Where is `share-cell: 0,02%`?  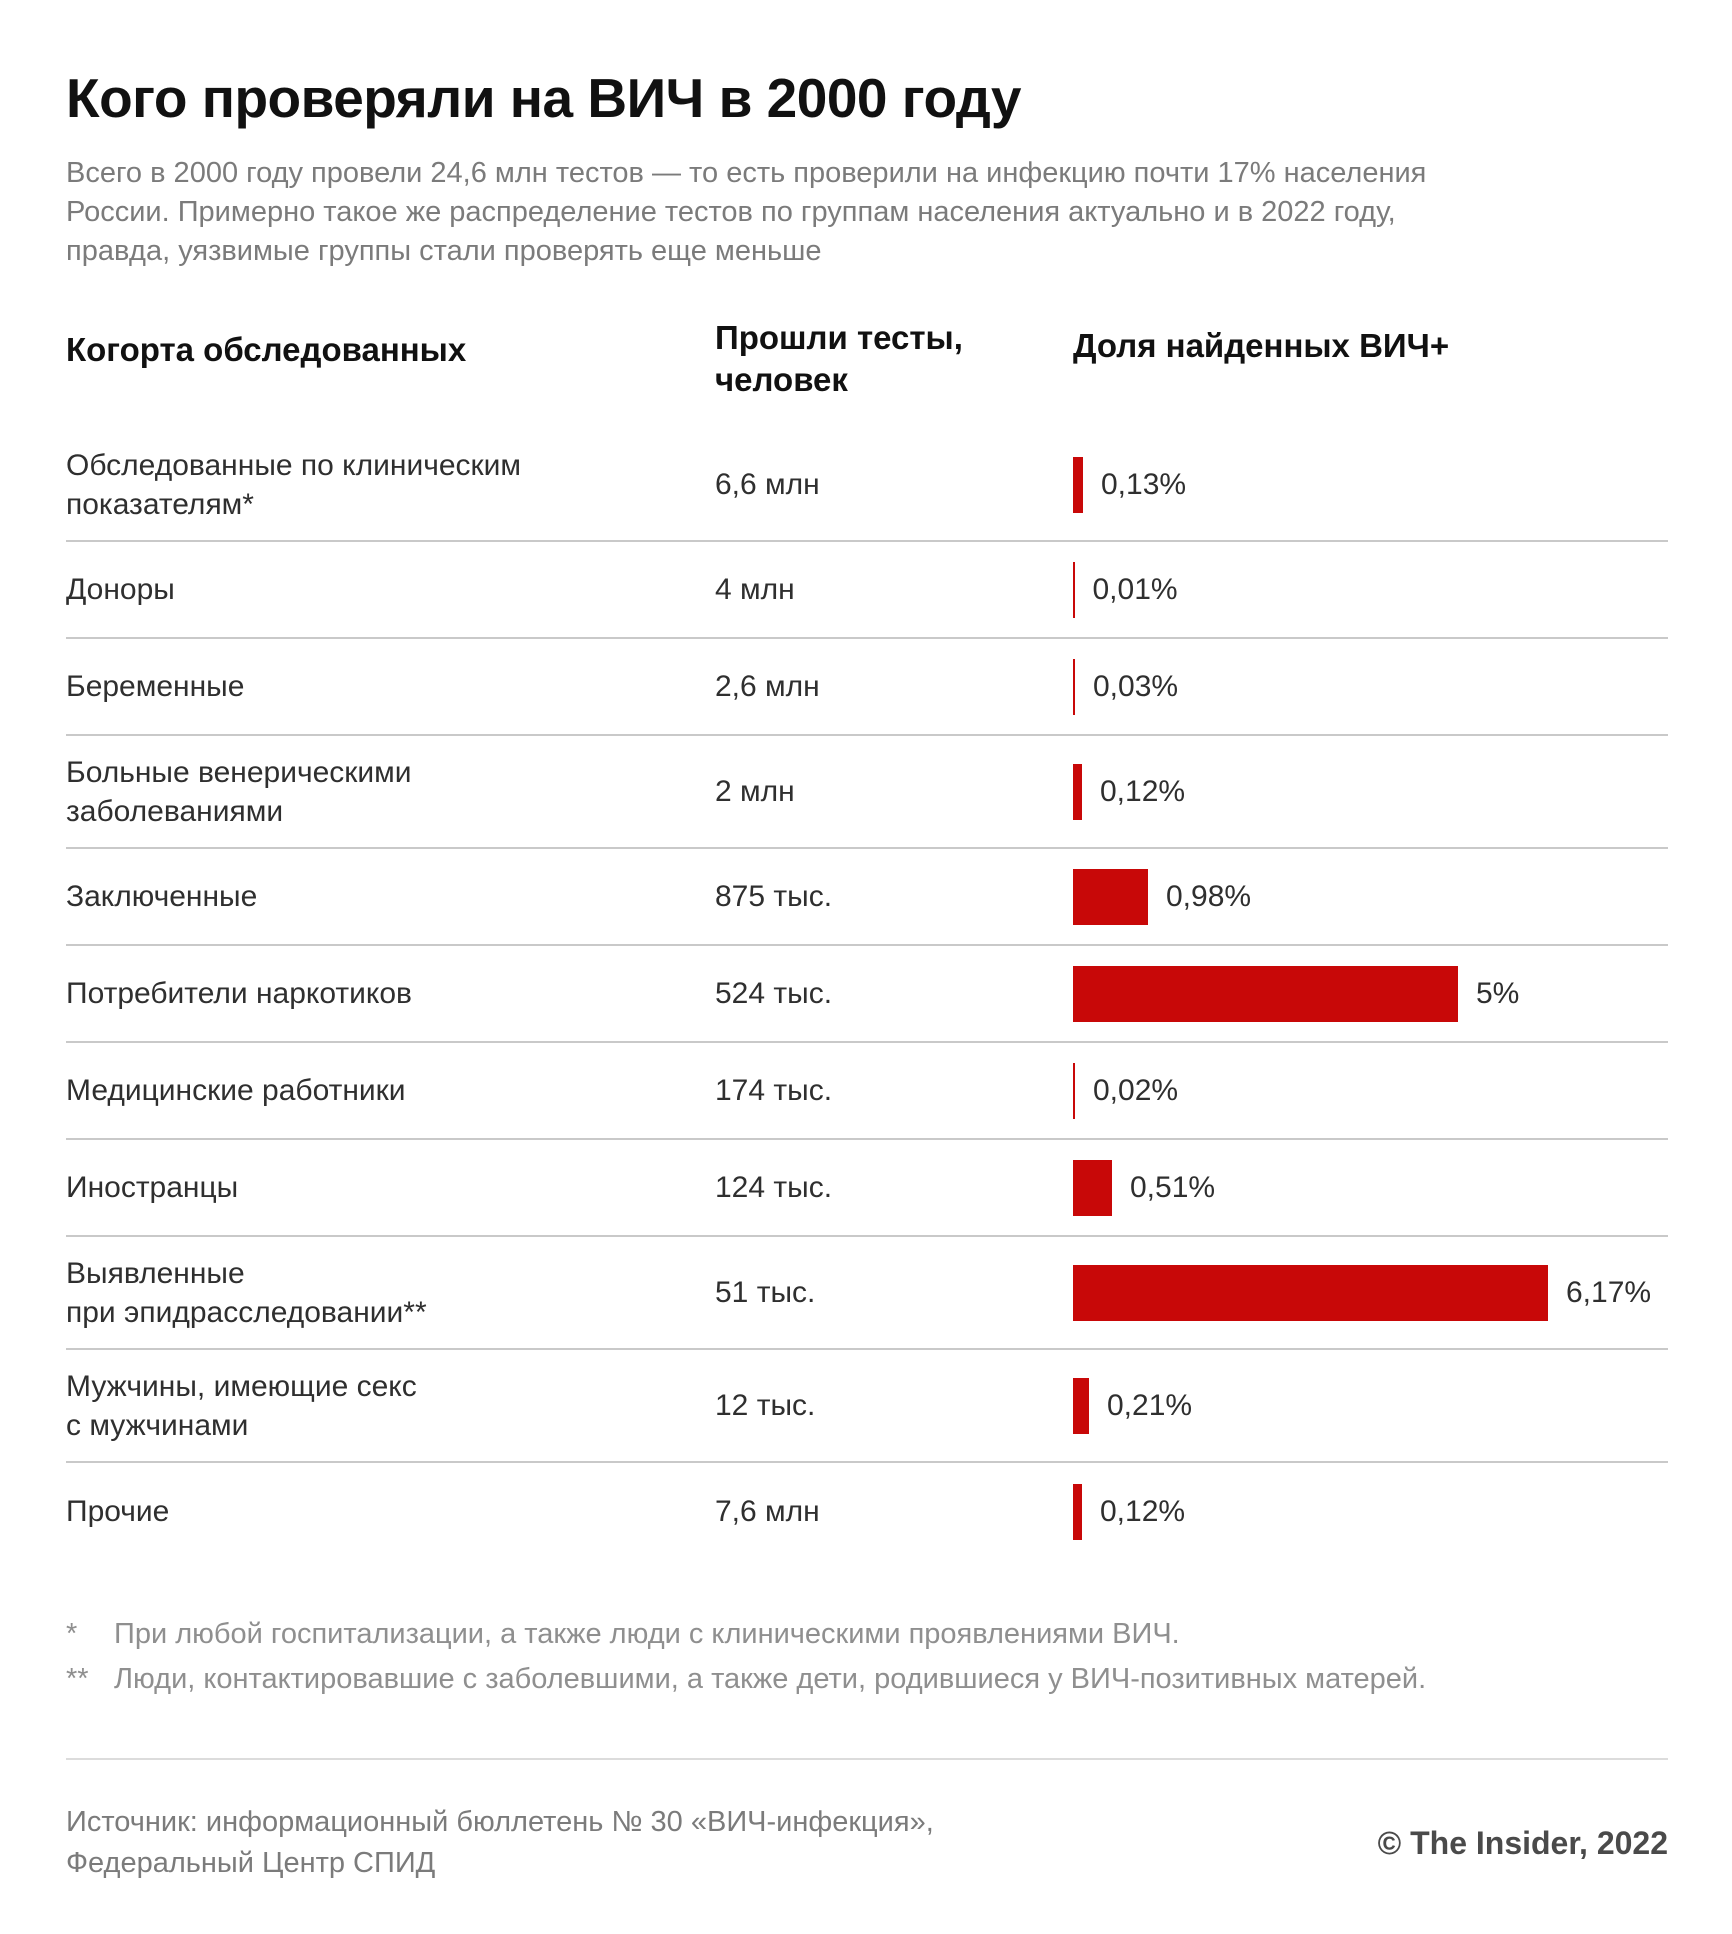
share-cell: 0,02% is located at coordinates (1370, 1090).